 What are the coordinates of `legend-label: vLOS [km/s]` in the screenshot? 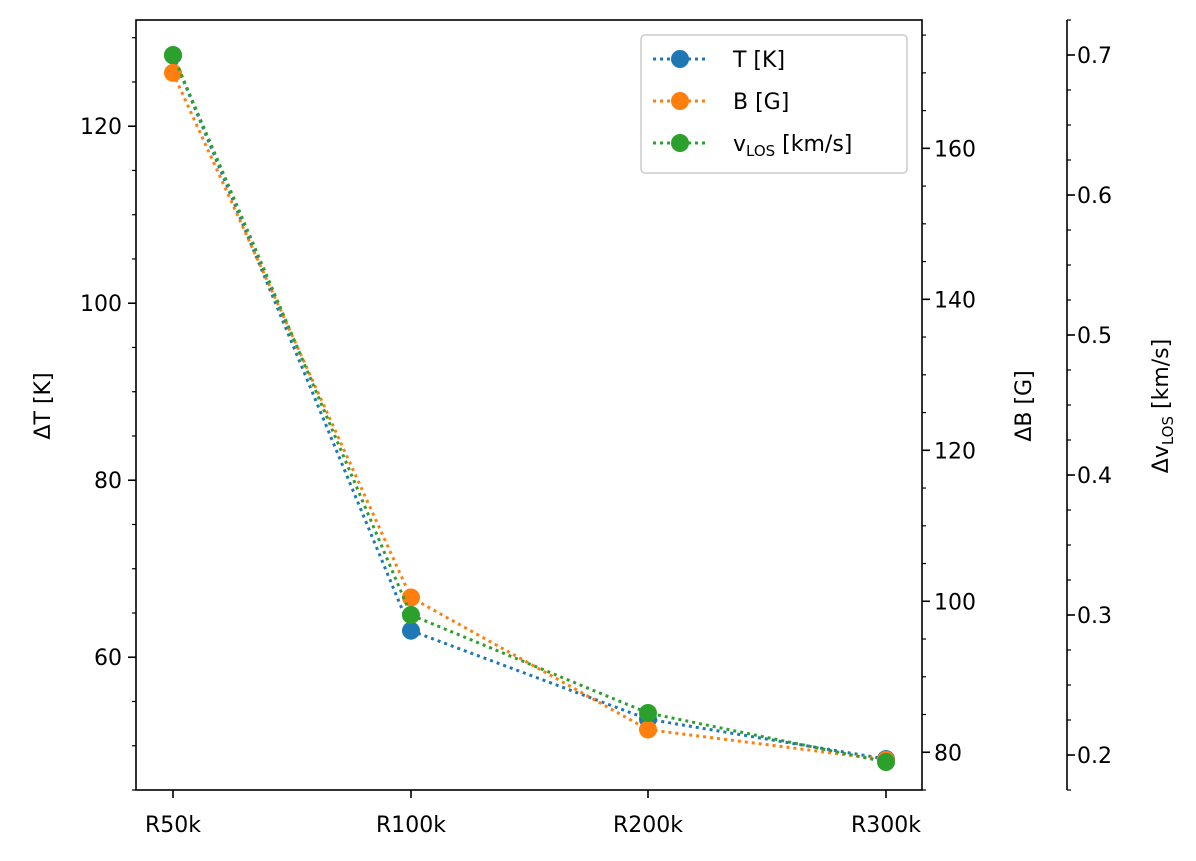 It's located at (792, 146).